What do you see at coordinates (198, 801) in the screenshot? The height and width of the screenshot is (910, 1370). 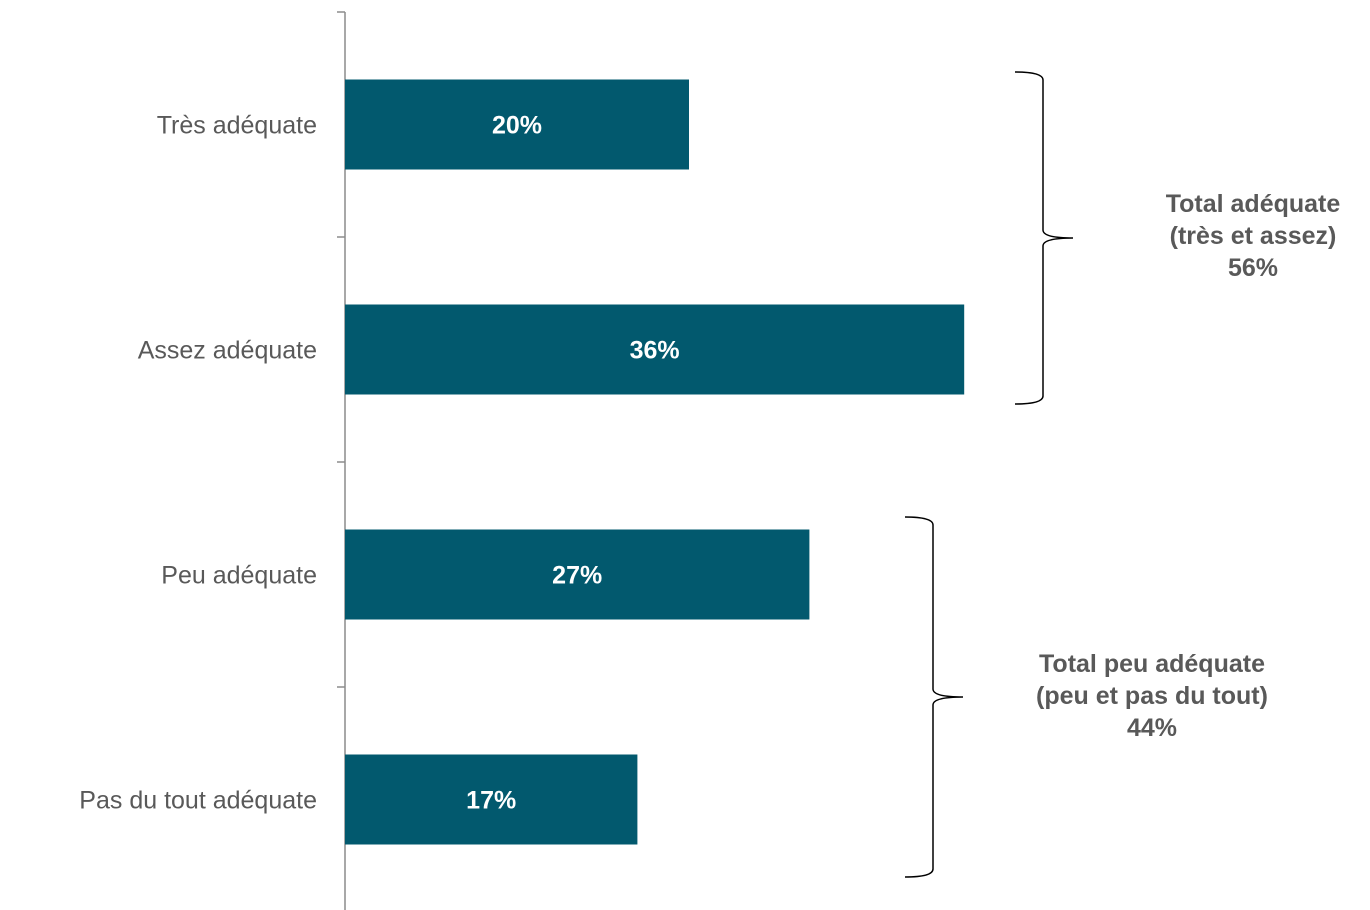 I see `category-label: Pas du tout adéquate` at bounding box center [198, 801].